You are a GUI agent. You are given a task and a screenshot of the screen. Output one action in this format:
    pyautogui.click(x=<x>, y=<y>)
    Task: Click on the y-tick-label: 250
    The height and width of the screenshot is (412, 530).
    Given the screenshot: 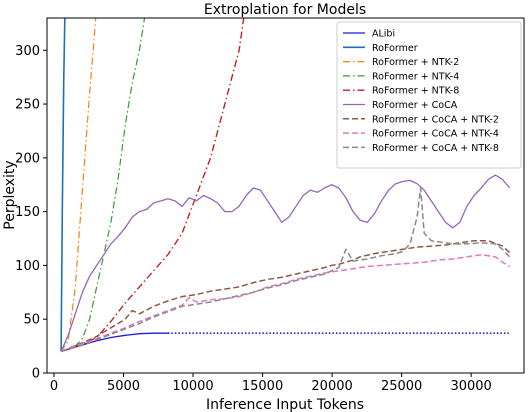 What is the action you would take?
    pyautogui.click(x=27, y=105)
    